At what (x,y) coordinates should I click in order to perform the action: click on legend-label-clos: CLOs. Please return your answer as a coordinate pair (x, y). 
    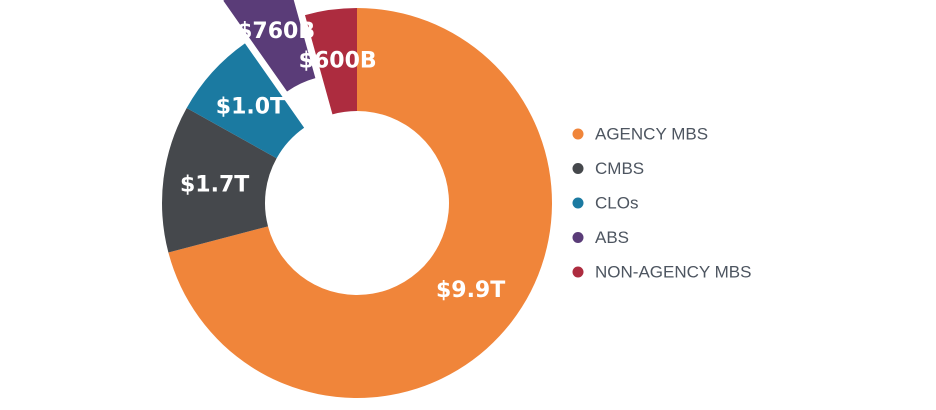
    Looking at the image, I should click on (616, 203).